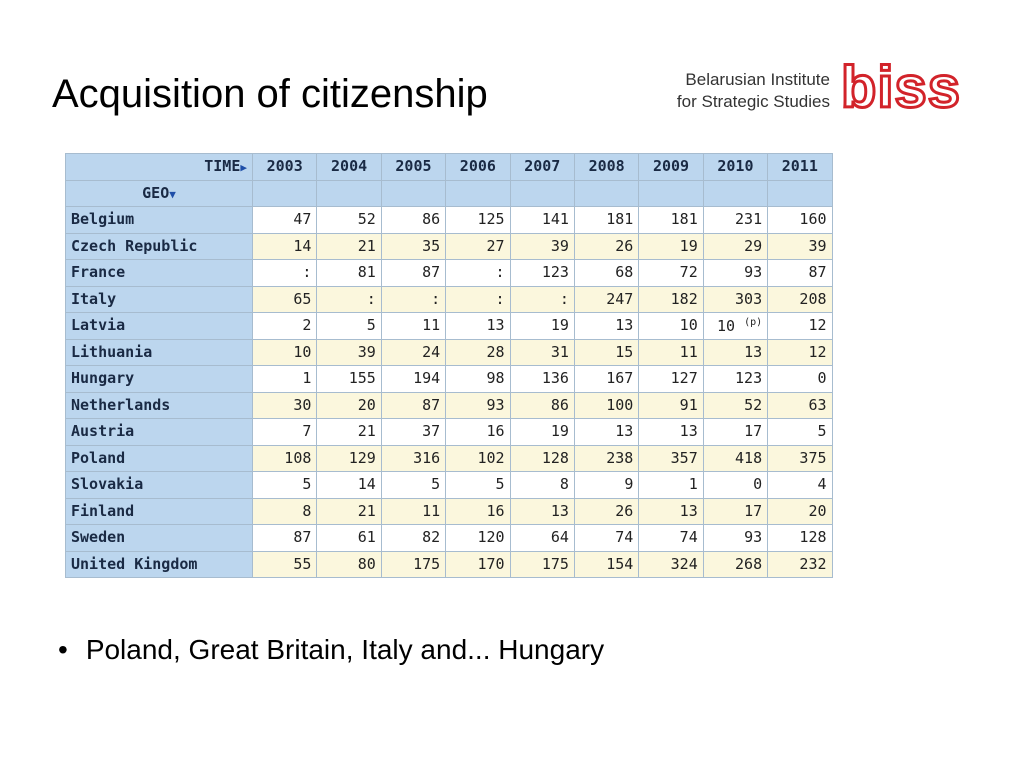 The image size is (1023, 767). Describe the element at coordinates (349, 167) in the screenshot. I see `year-header: 2004` at that location.